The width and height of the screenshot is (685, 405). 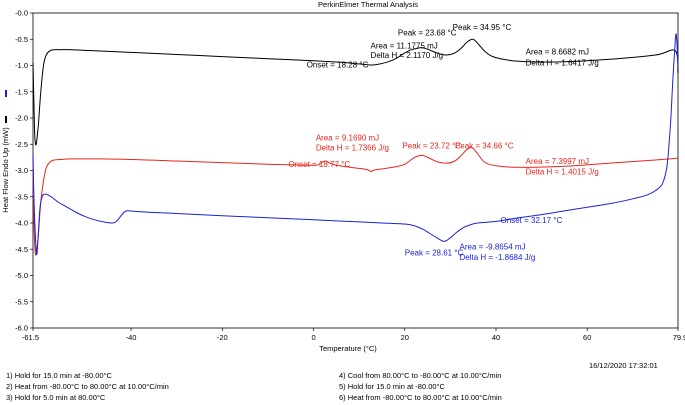 What do you see at coordinates (587, 337) in the screenshot?
I see `x-tick-label: 60` at bounding box center [587, 337].